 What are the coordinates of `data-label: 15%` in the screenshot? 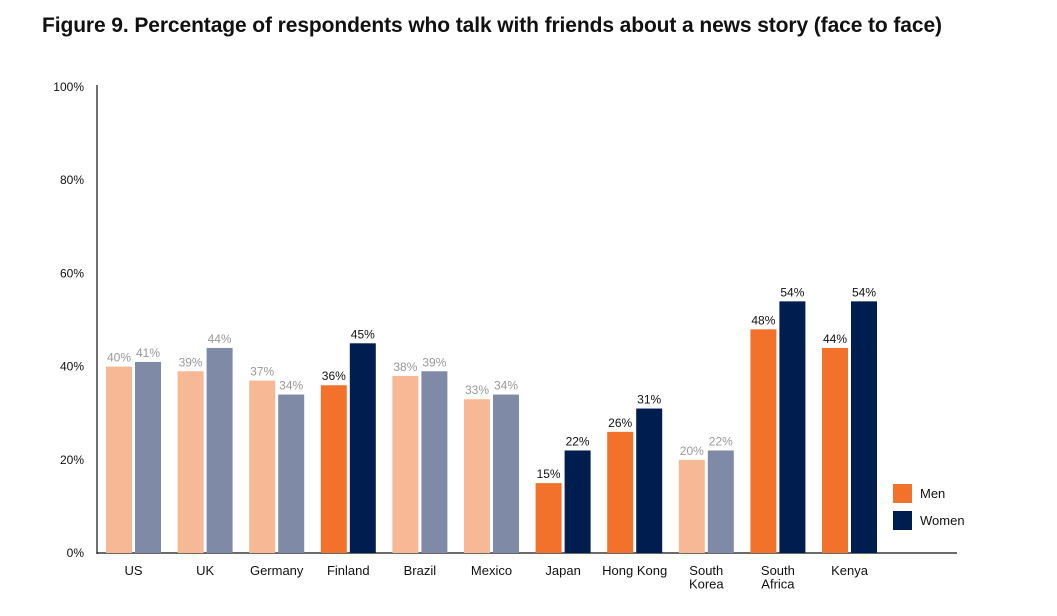 It's located at (549, 474).